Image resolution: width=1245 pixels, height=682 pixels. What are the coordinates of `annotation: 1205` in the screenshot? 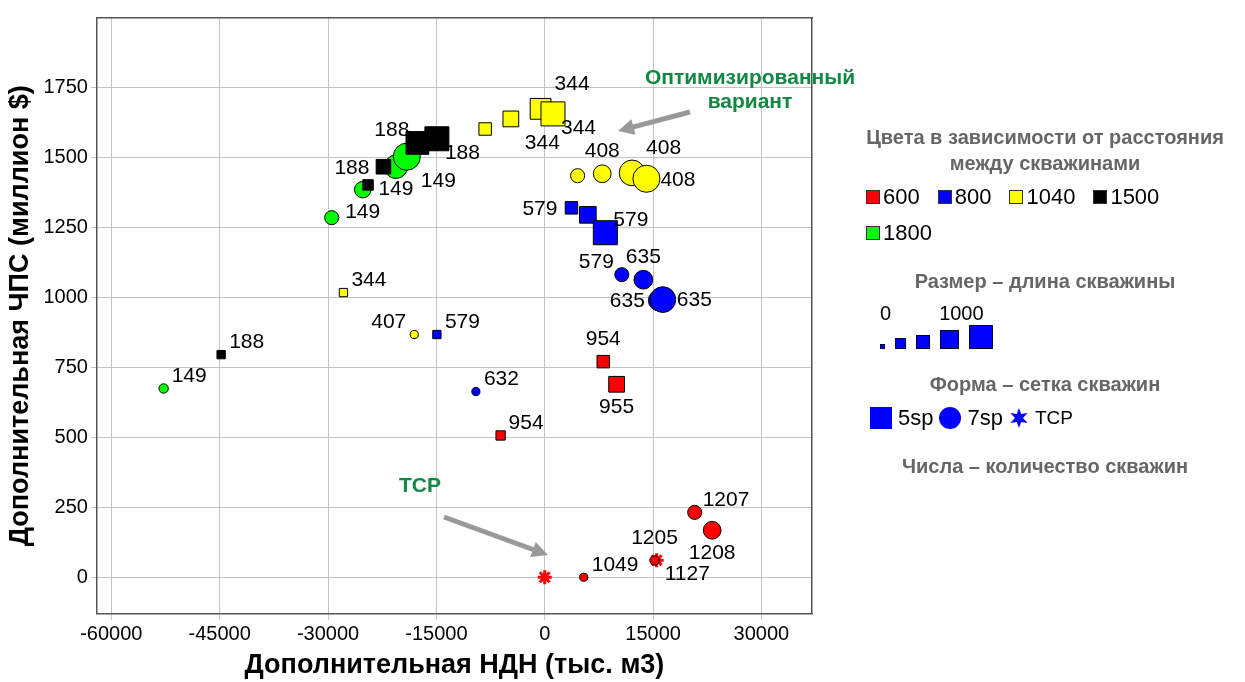 It's located at (654, 536).